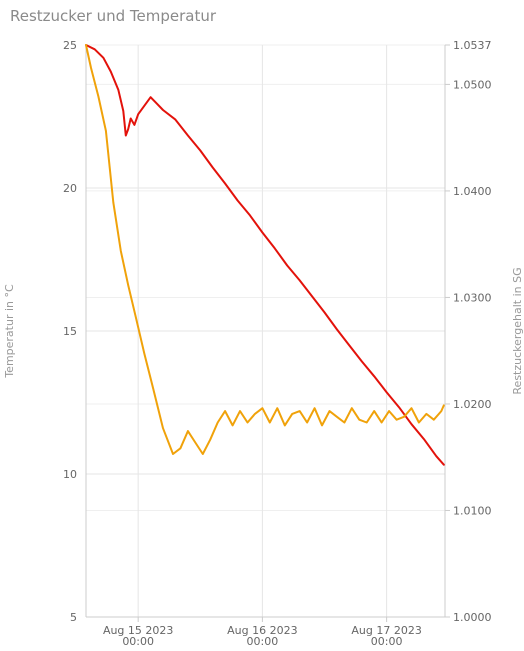 The width and height of the screenshot is (524, 651). I want to click on left-tick-label: 20, so click(70, 188).